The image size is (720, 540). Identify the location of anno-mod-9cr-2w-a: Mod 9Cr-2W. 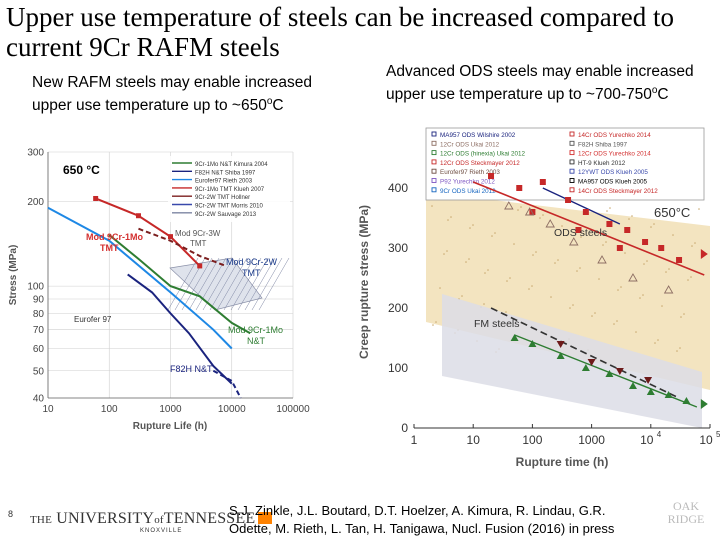
(252, 262).